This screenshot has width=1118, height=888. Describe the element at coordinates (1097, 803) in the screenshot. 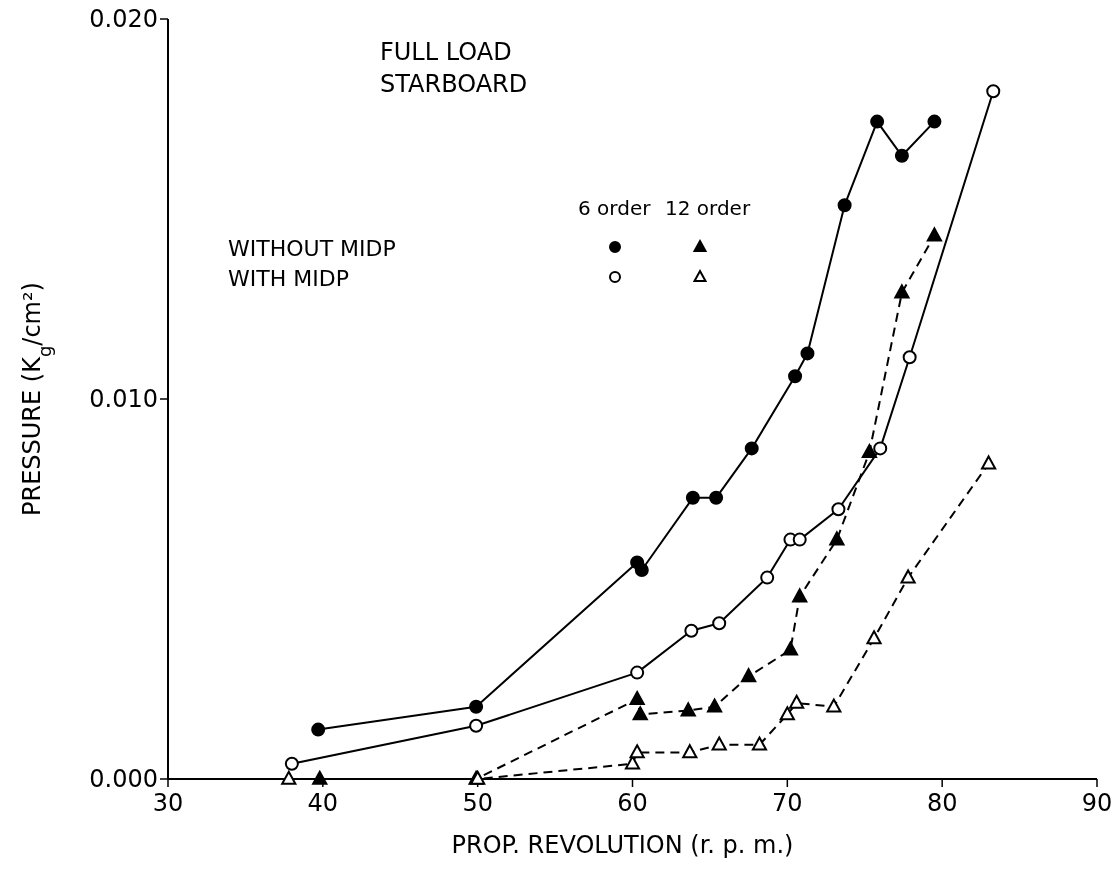

I see `x-tick-label: 90` at that location.